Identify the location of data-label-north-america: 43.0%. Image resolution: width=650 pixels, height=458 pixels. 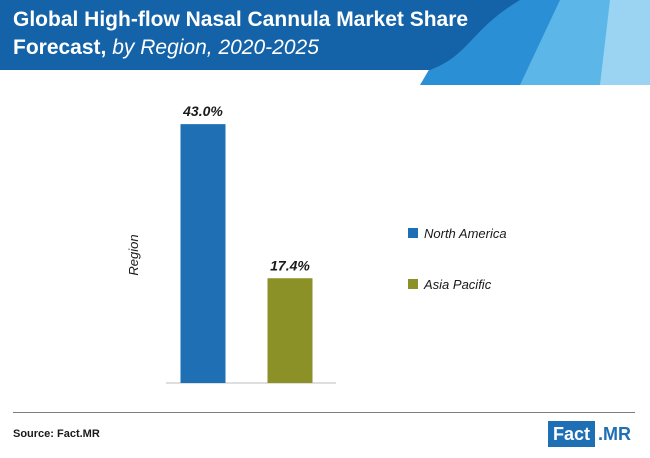
(202, 111).